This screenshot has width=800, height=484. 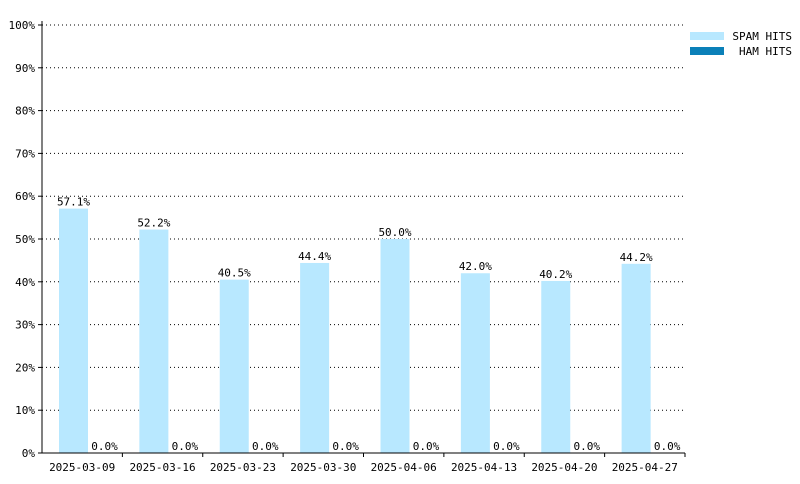 I want to click on y-tick-label: 80%, so click(x=25, y=111).